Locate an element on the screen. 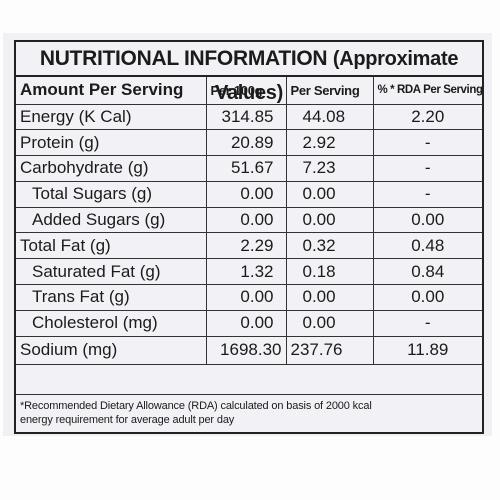  table-row: Cholesterol (mg) 0.00 0.00 - is located at coordinates (249, 323).